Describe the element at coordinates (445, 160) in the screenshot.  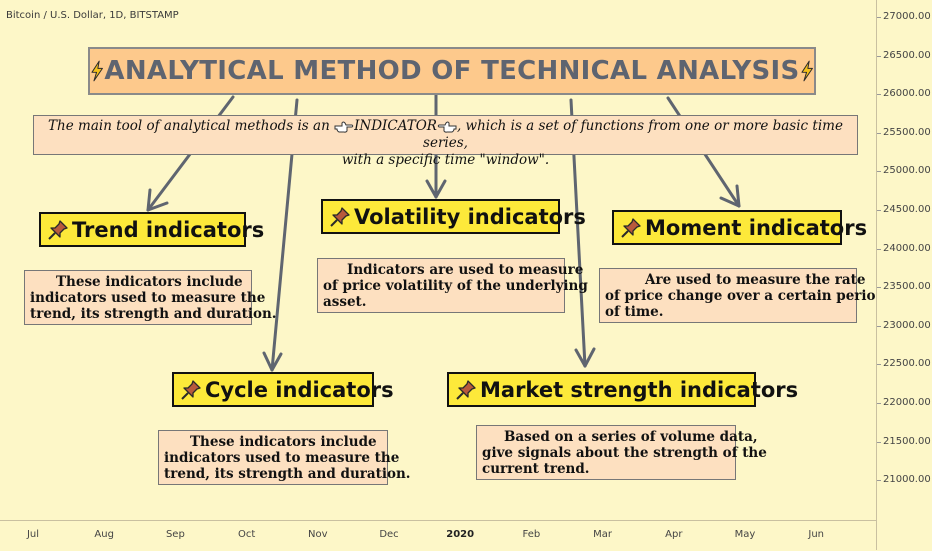
I see `intro-line-2: with a specific time "window".` at that location.